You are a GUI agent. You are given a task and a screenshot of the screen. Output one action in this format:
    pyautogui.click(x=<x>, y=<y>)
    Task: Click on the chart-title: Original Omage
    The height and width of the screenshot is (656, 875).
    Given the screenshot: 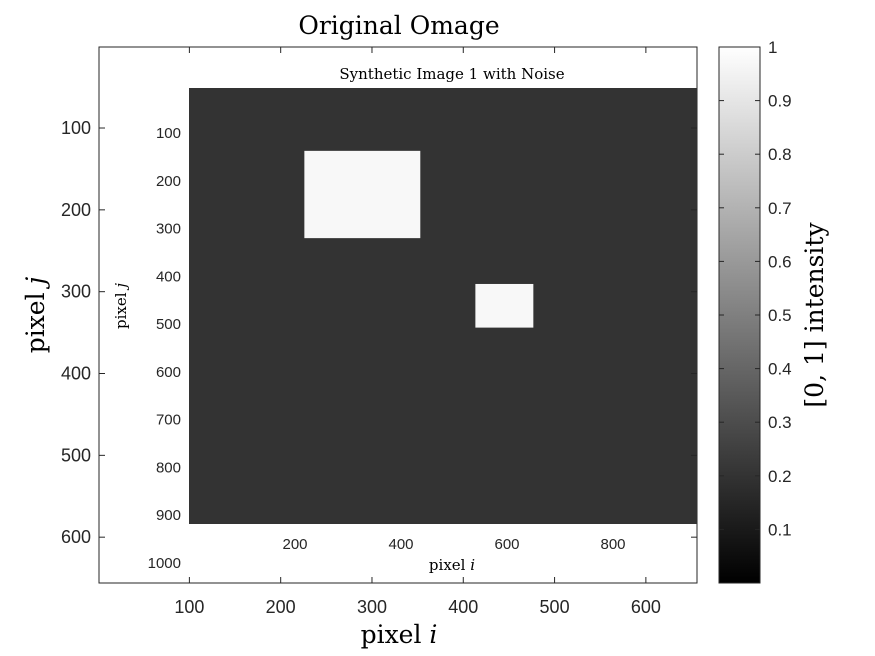 What is the action you would take?
    pyautogui.click(x=398, y=25)
    